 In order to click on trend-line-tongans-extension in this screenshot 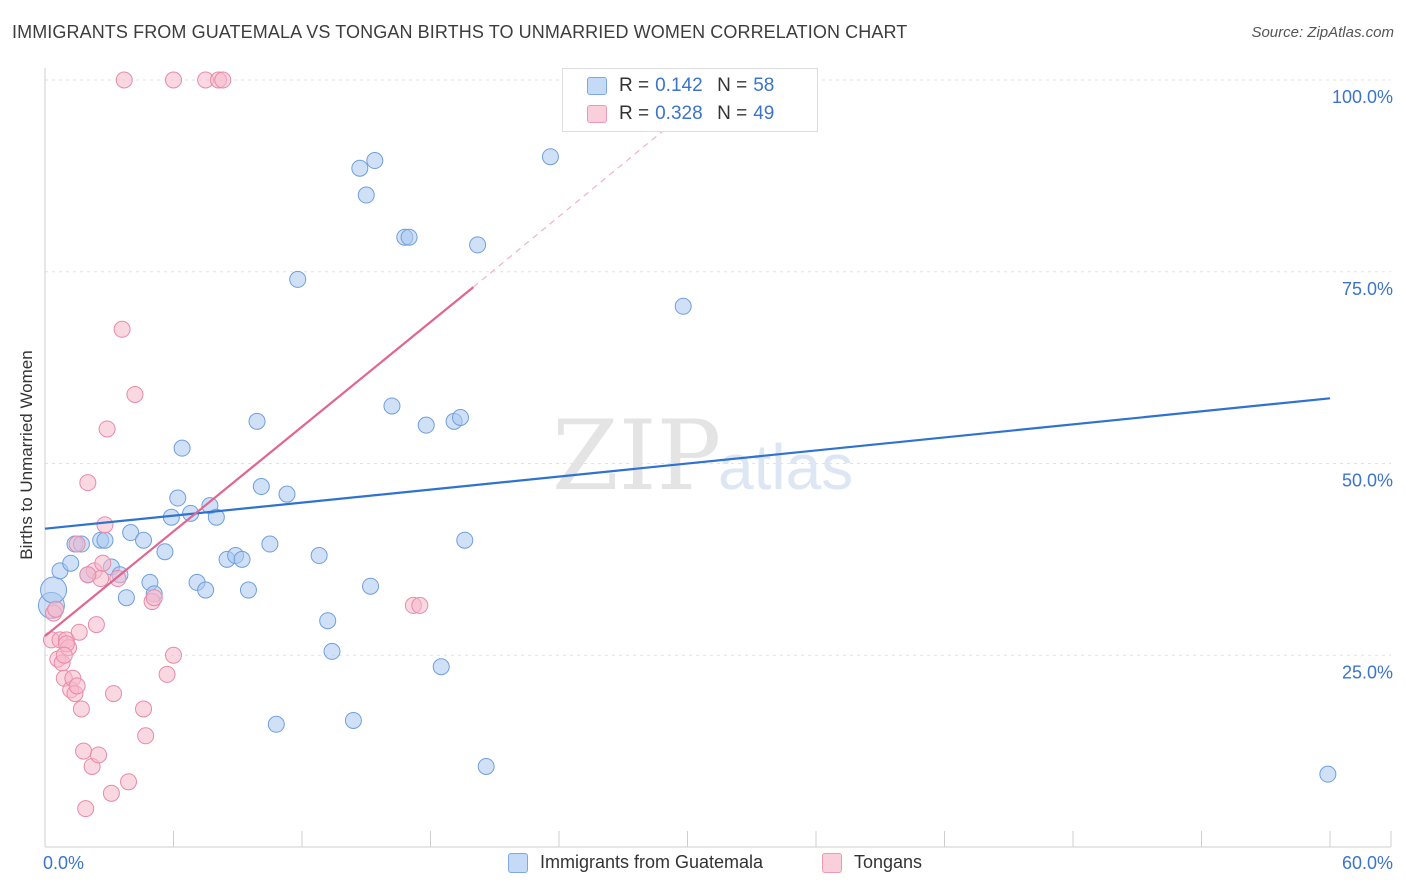, I will do `click(580, 199)`.